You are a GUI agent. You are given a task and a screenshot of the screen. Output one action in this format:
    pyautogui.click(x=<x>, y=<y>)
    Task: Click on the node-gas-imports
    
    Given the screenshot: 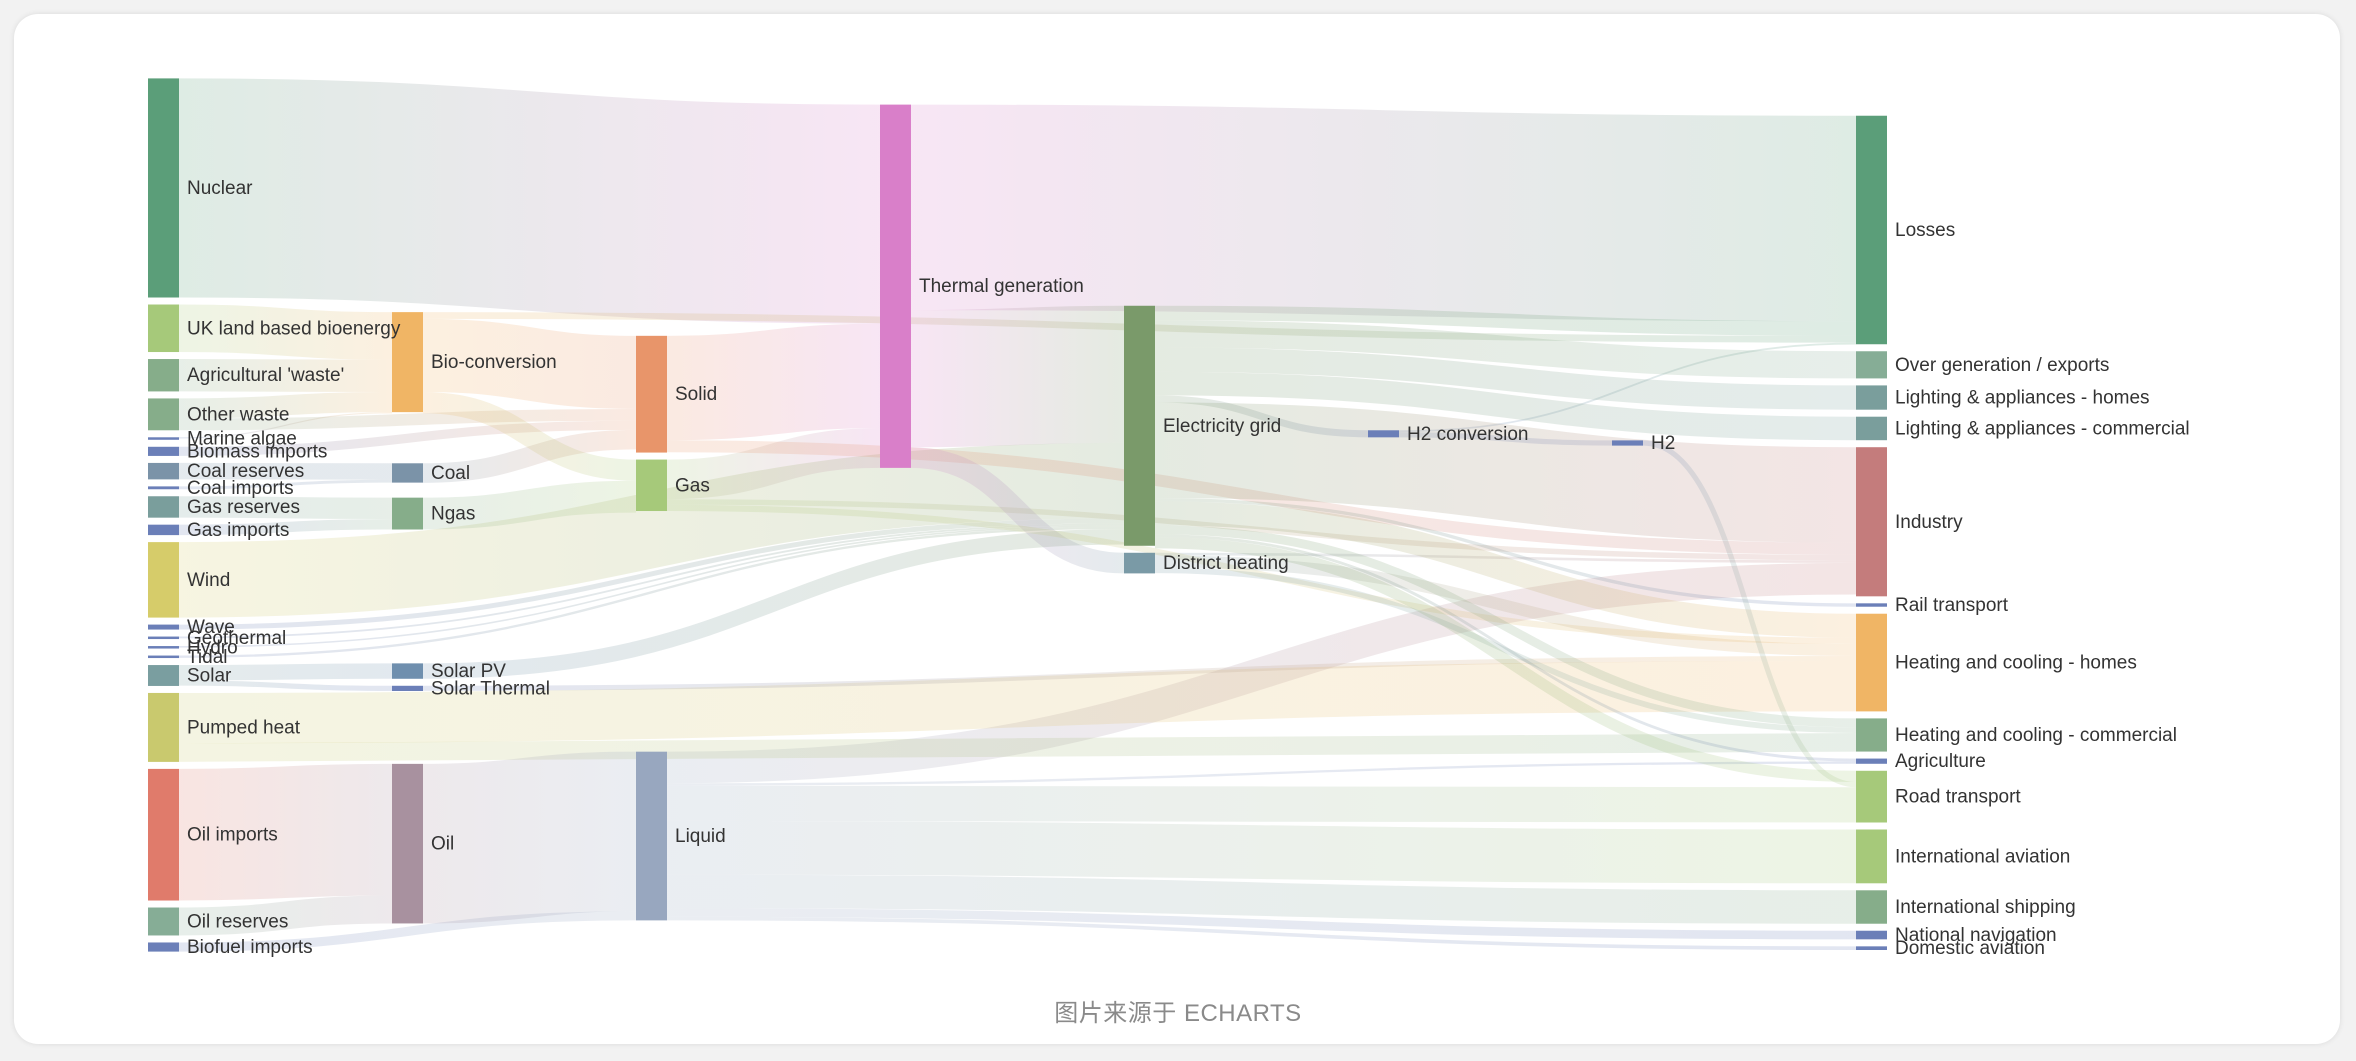 What is the action you would take?
    pyautogui.click(x=163, y=530)
    